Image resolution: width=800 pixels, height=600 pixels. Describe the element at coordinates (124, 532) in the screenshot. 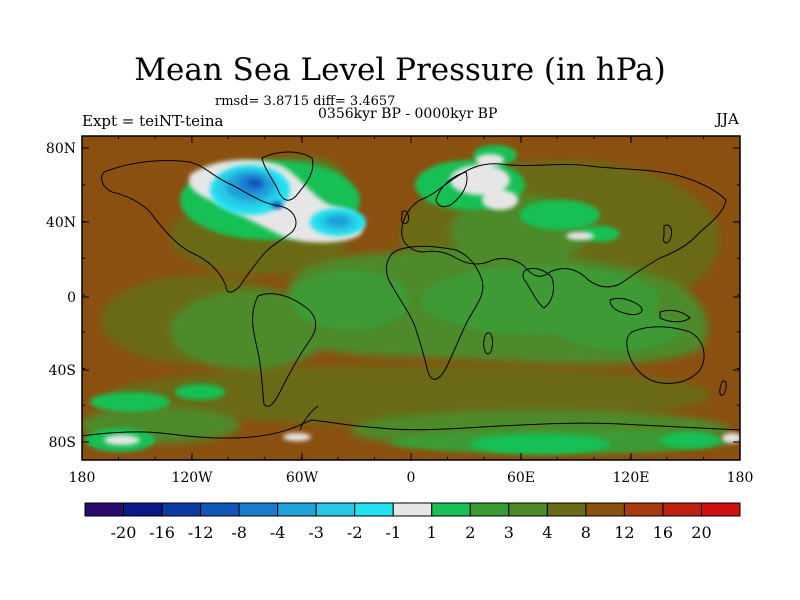

I see `colorbar-label: -20` at that location.